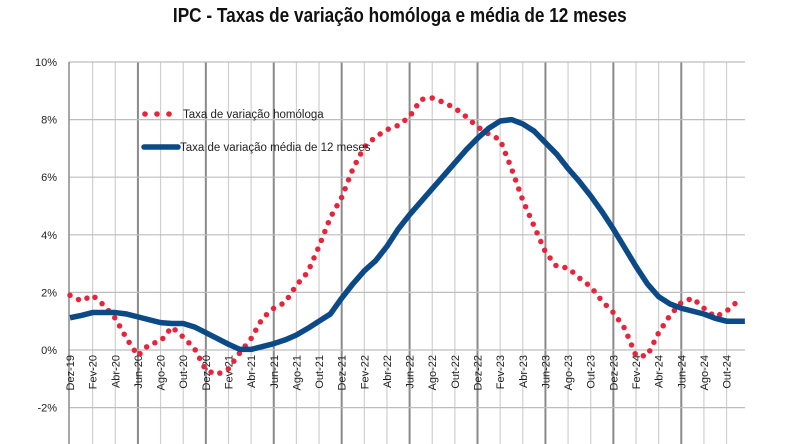 The width and height of the screenshot is (800, 444). What do you see at coordinates (49, 178) in the screenshot?
I see `y-tick-label: 6%` at bounding box center [49, 178].